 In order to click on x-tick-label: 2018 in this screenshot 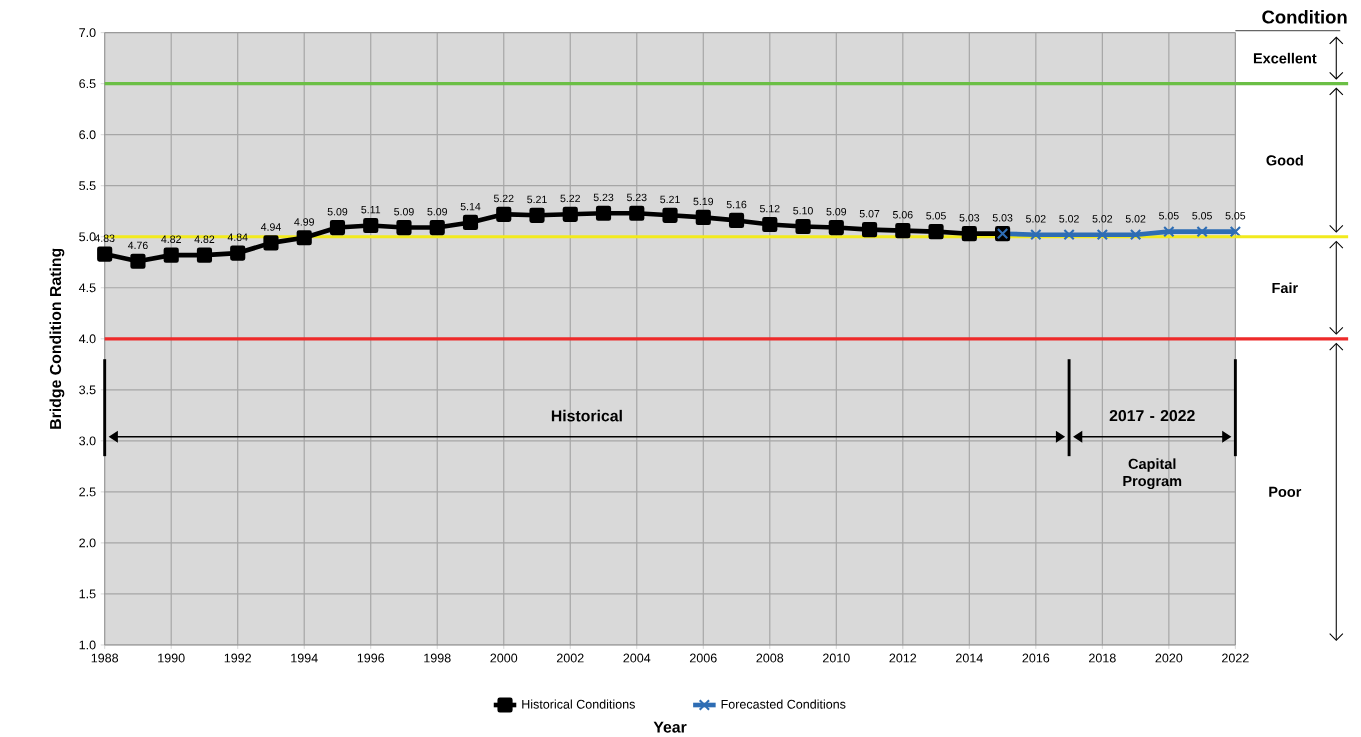, I will do `click(1102, 658)`.